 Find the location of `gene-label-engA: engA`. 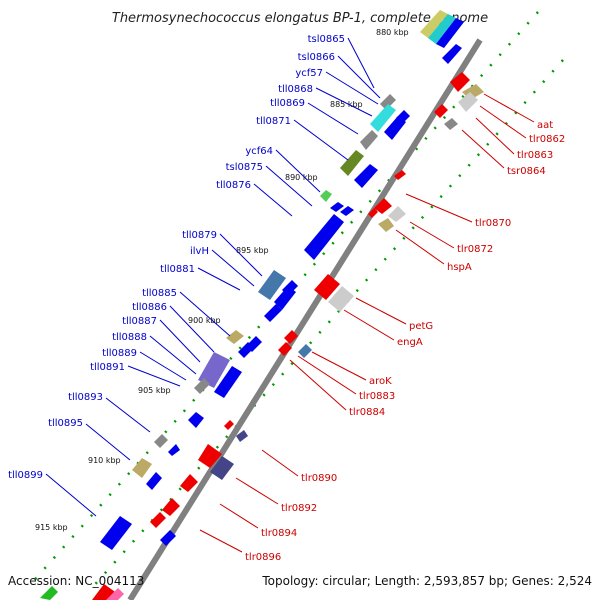

gene-label-engA: engA is located at coordinates (410, 342).